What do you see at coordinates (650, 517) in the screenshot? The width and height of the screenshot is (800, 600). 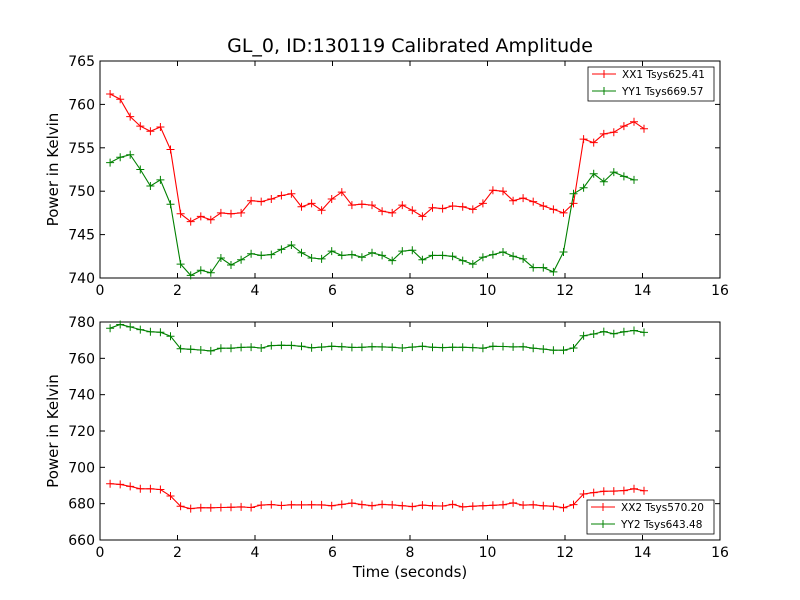 I see `bottom-plot-legend-box` at bounding box center [650, 517].